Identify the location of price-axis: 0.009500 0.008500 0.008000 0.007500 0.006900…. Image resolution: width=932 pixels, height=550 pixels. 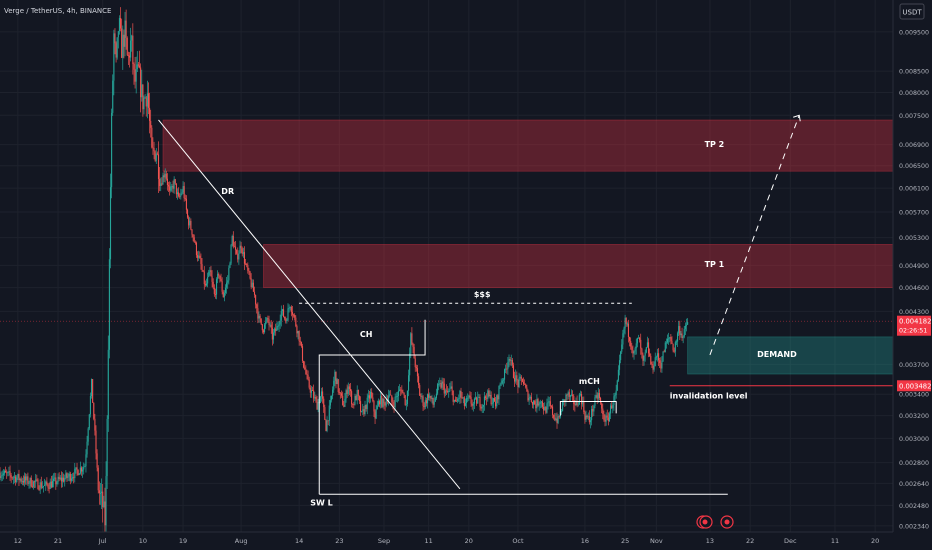
(914, 279).